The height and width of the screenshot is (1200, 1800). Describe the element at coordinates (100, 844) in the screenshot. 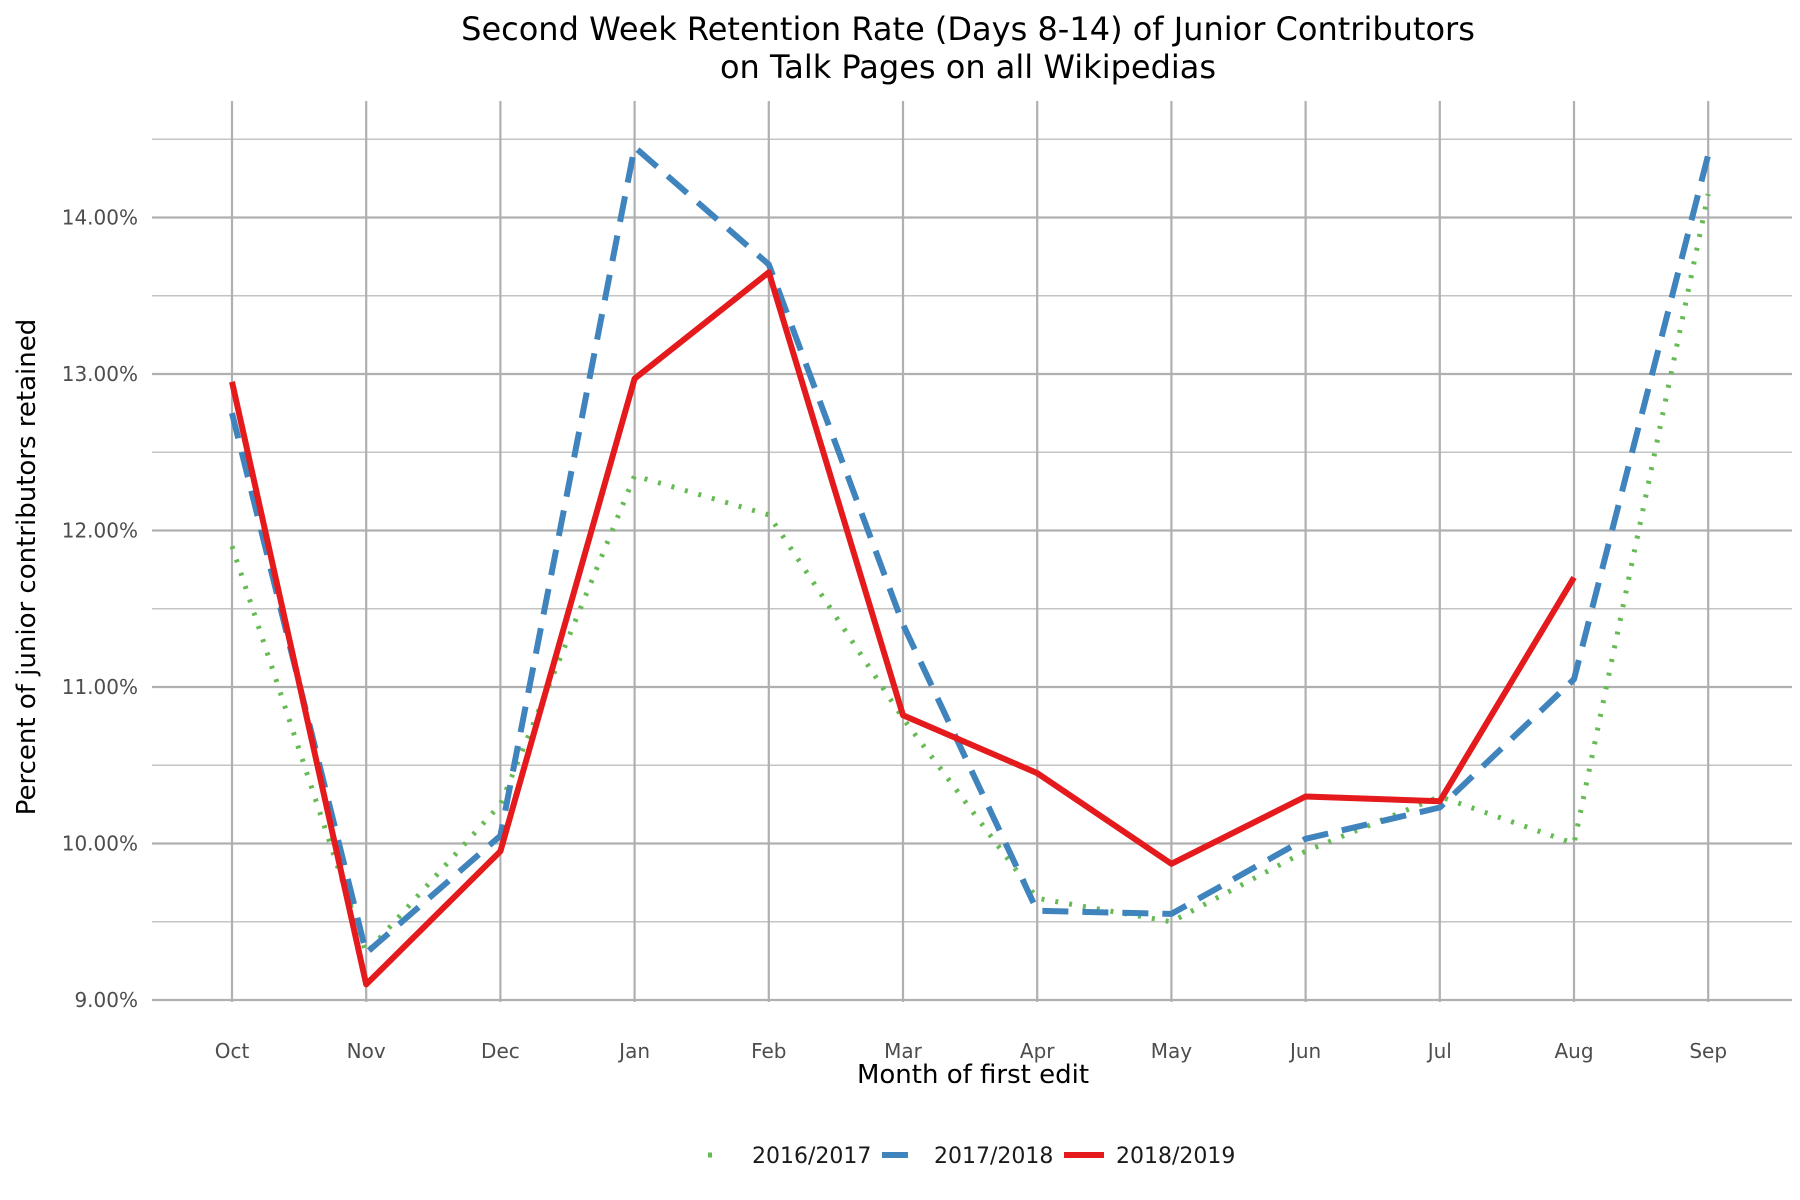

I see `y-tick-label: 10.00%` at that location.